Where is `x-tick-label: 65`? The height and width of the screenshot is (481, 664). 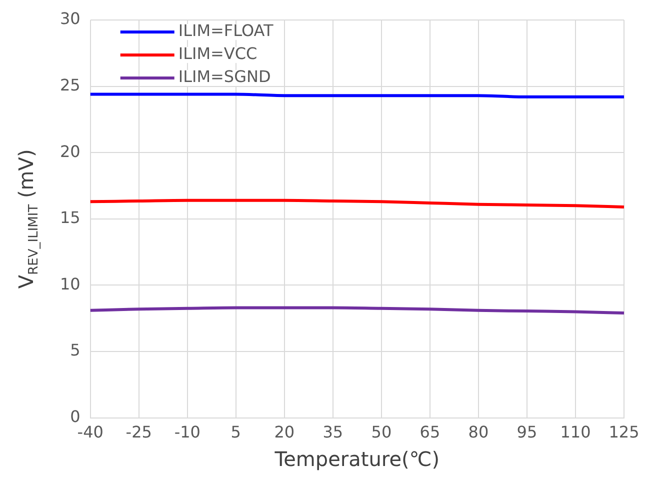
x-tick-label: 65 is located at coordinates (430, 432).